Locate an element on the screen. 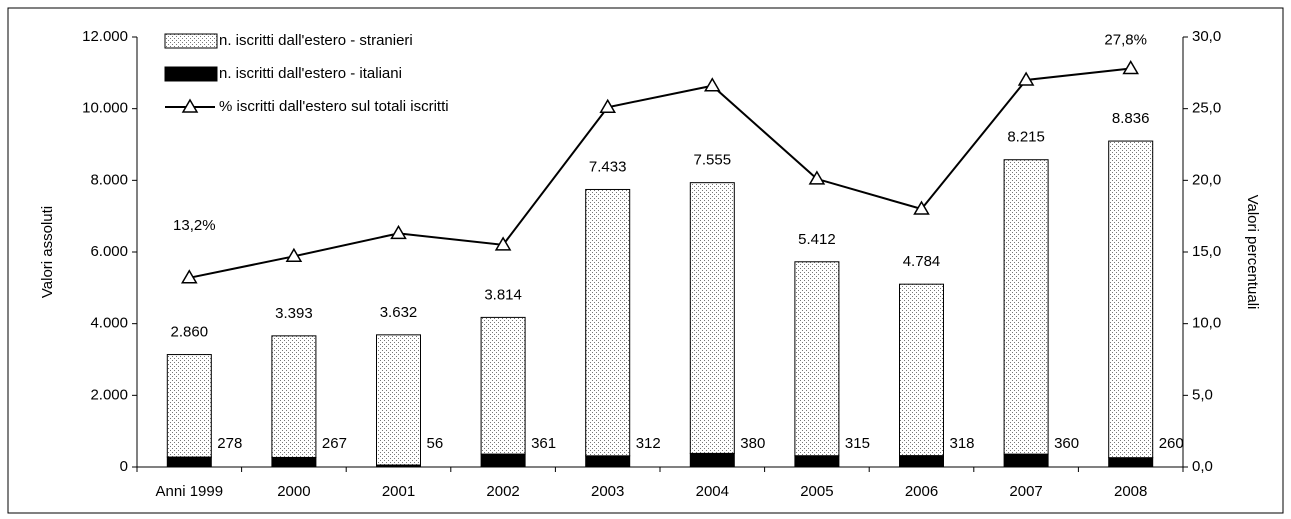 This screenshot has width=1291, height=519. bar-value-label: 312 is located at coordinates (648, 443).